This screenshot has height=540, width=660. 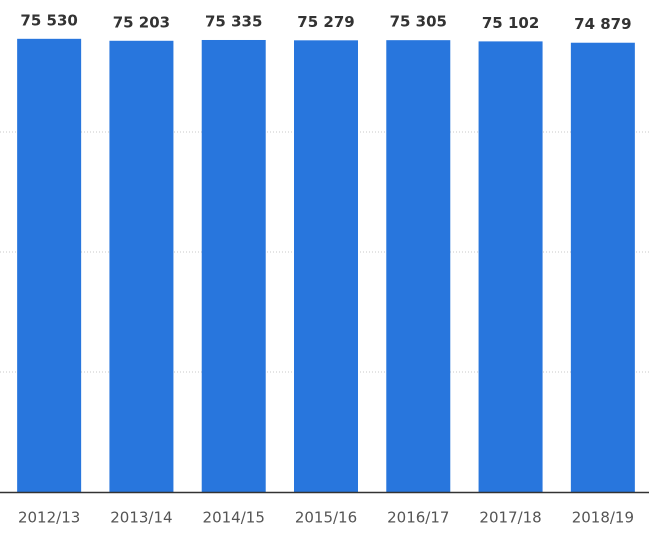 I want to click on value-label: 75 530, so click(x=48, y=20).